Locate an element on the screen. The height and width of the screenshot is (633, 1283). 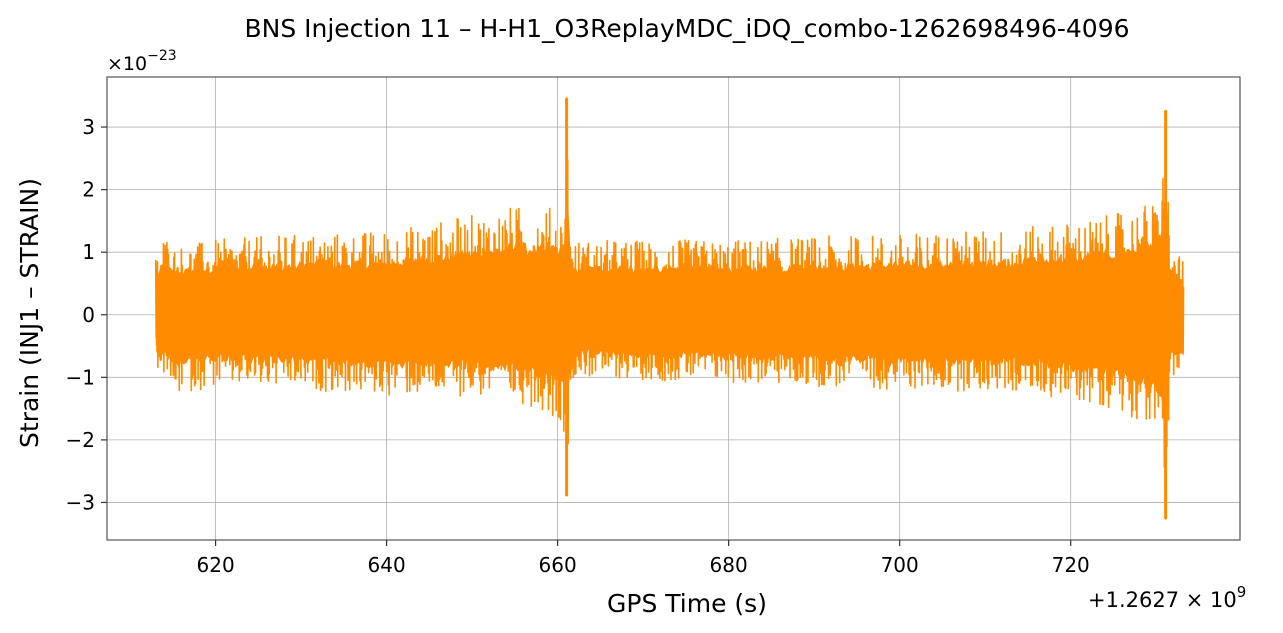
x-tick-label: 640 is located at coordinates (387, 565).